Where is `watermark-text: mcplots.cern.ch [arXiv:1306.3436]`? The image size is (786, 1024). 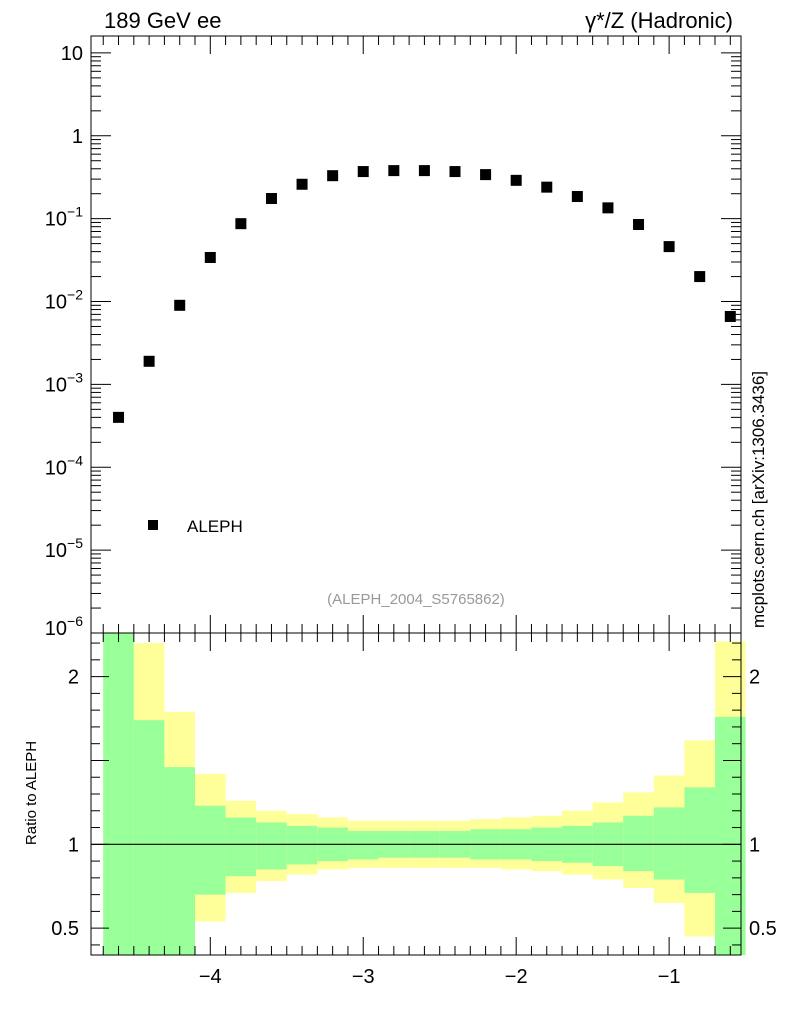 watermark-text: mcplots.cern.ch [arXiv:1306.3436] is located at coordinates (758, 499).